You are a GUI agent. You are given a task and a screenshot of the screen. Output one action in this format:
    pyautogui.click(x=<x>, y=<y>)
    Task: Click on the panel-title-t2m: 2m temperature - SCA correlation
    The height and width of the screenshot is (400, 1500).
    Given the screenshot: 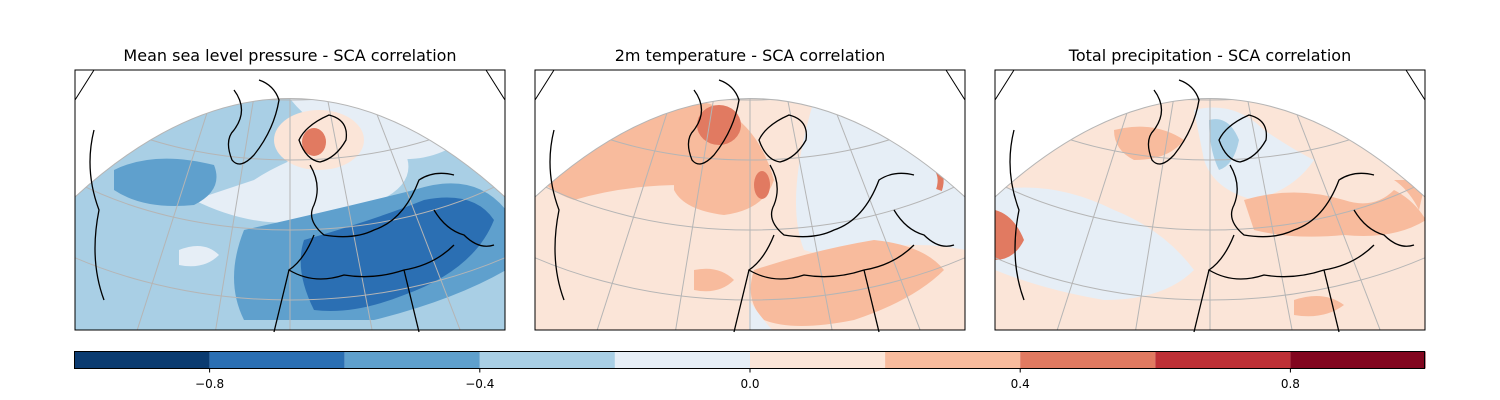 What is the action you would take?
    pyautogui.click(x=750, y=55)
    